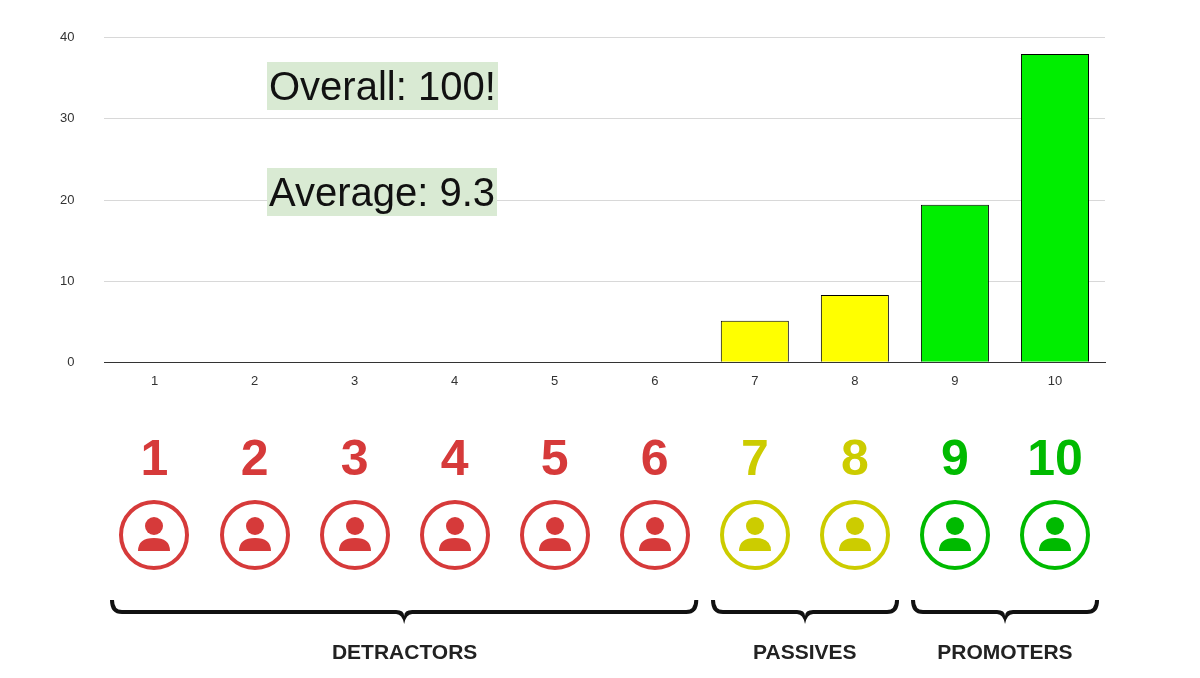 The height and width of the screenshot is (678, 1200). Describe the element at coordinates (805, 652) in the screenshot. I see `text: PASSIVES` at that location.